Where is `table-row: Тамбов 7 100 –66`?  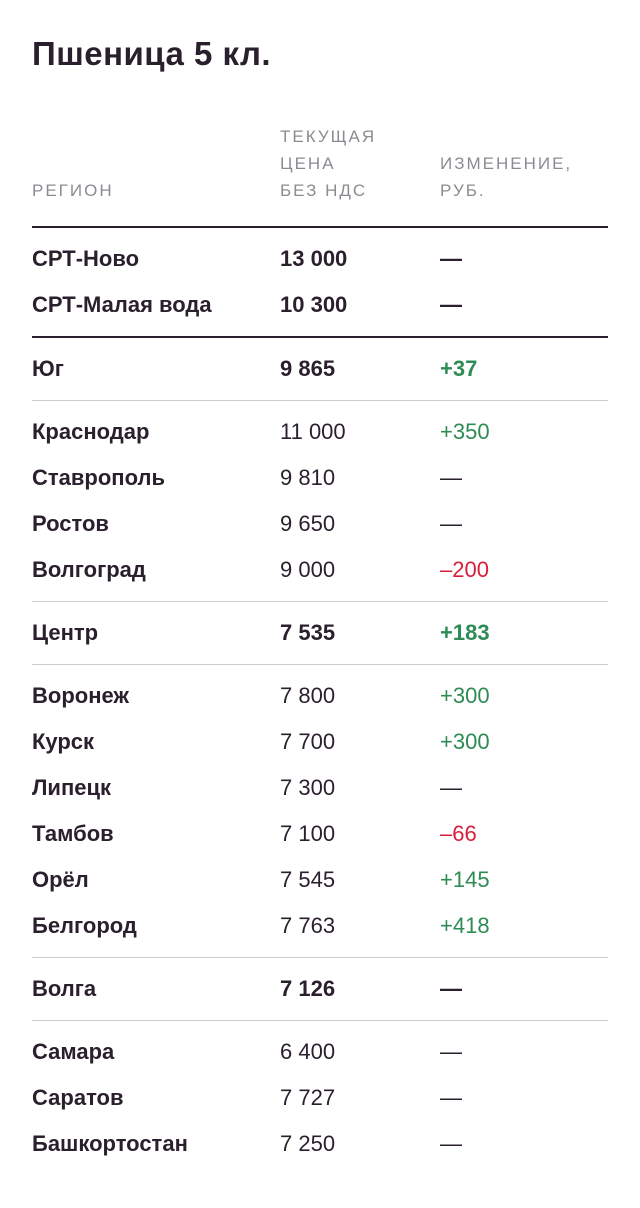 table-row: Тамбов 7 100 –66 is located at coordinates (320, 834).